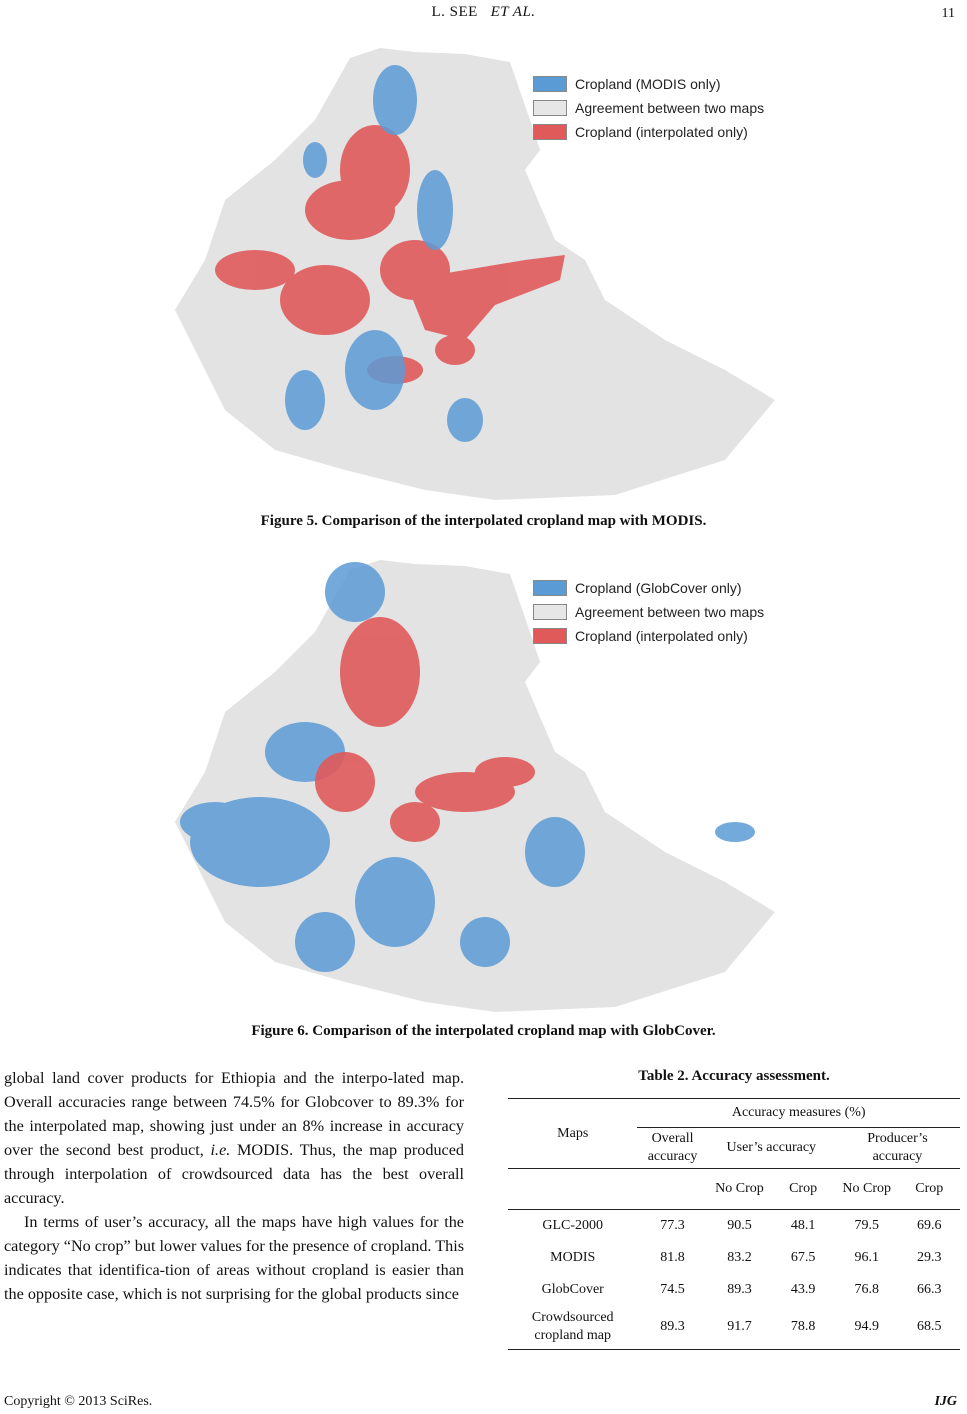  What do you see at coordinates (572, 1327) in the screenshot?
I see `cell-map: Crowdsourced cropland map` at bounding box center [572, 1327].